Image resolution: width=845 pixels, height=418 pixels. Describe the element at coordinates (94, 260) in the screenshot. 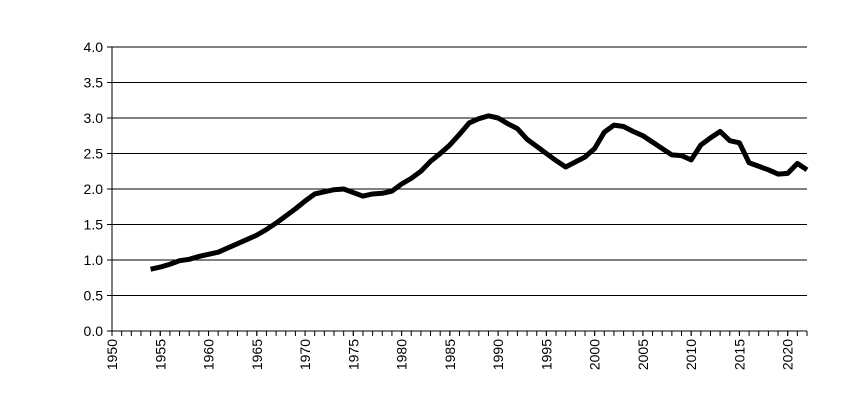

I see `y-tick-label: 1.0` at that location.